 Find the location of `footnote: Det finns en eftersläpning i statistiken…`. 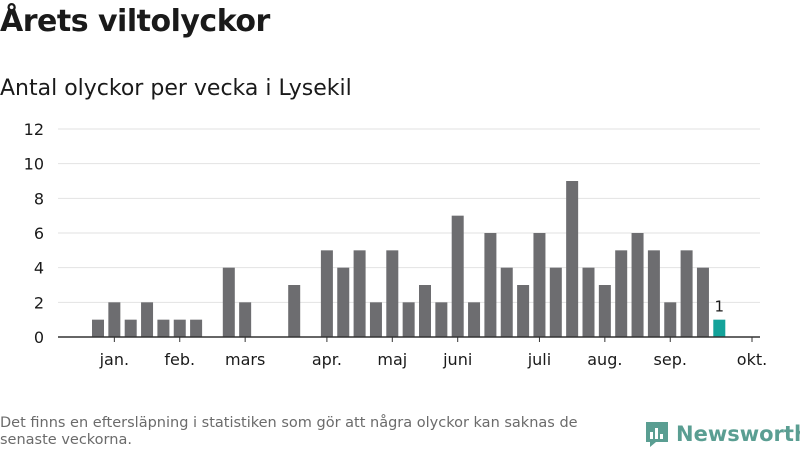

footnote: Det finns en eftersläpning i statistiken… is located at coordinates (289, 431).